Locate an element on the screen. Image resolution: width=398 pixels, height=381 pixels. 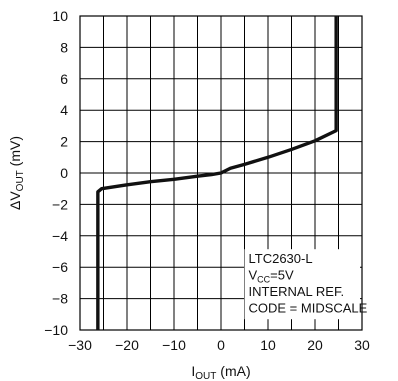
y-tick-label: 10 is located at coordinates (60, 16).